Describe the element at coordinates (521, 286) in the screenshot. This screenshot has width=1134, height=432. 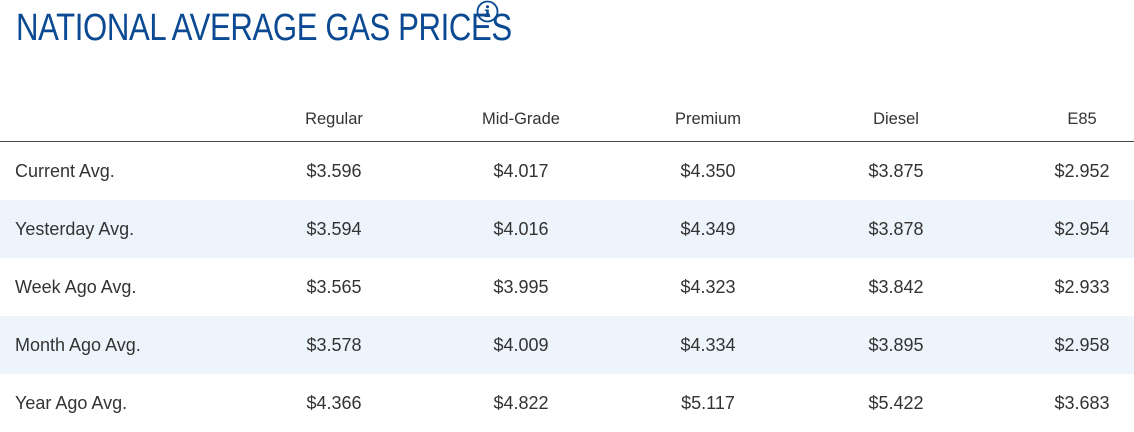
I see `price-mid-grade: $3.995` at that location.